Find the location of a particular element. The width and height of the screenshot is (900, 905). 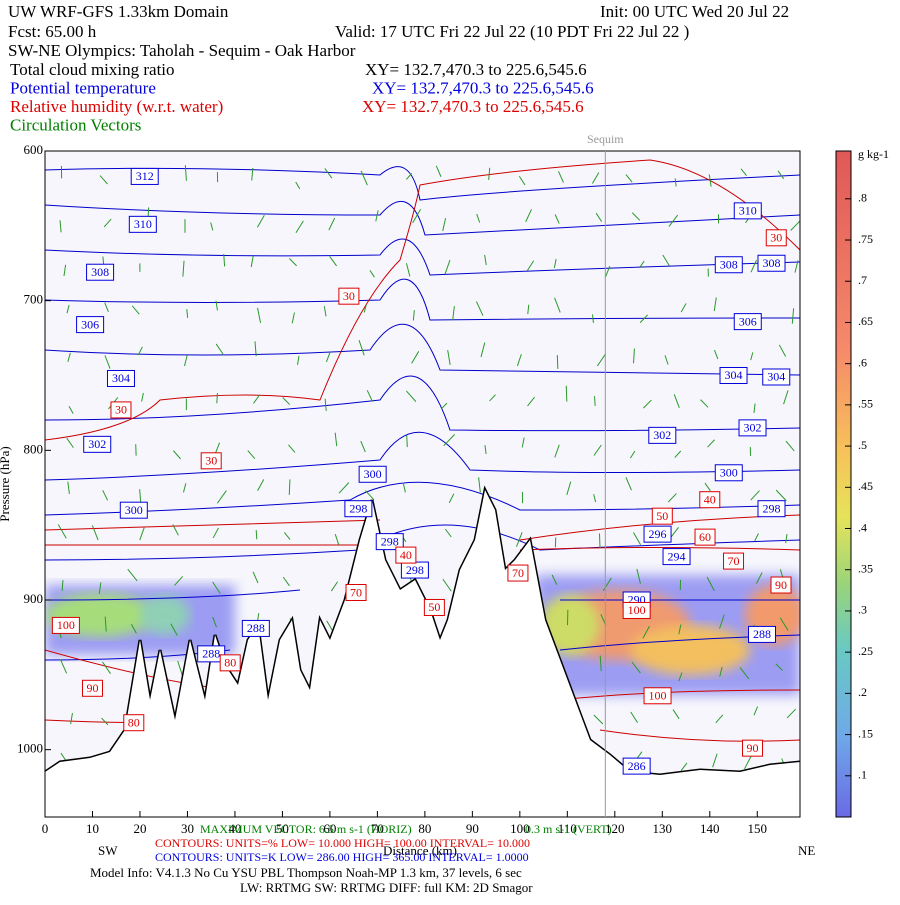

colorbar-tick-label: .5 is located at coordinates (862, 445).